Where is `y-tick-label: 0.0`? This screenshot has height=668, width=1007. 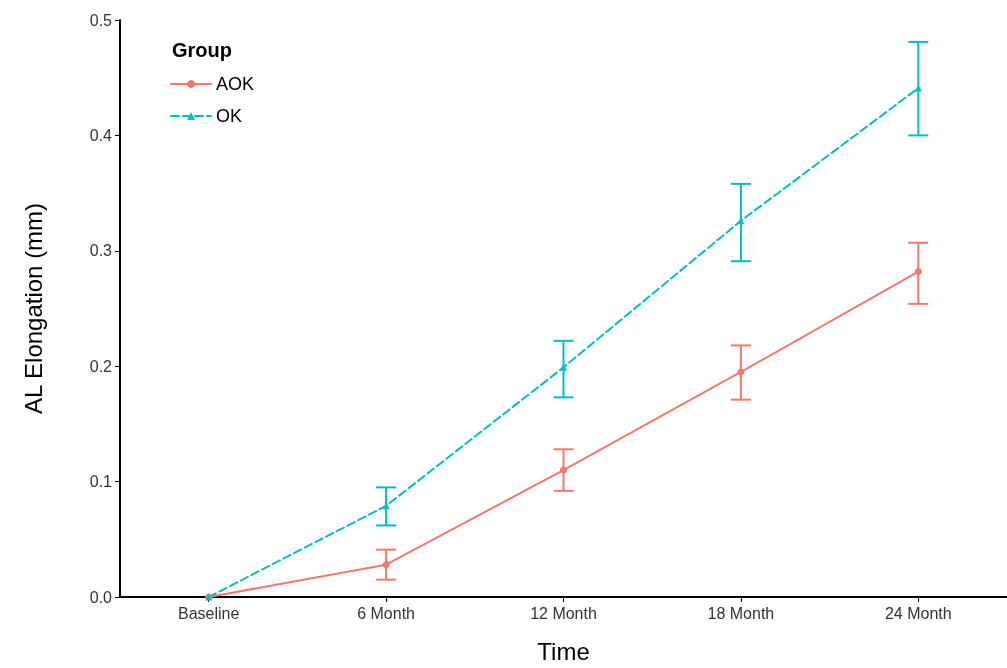 y-tick-label: 0.0 is located at coordinates (101, 597).